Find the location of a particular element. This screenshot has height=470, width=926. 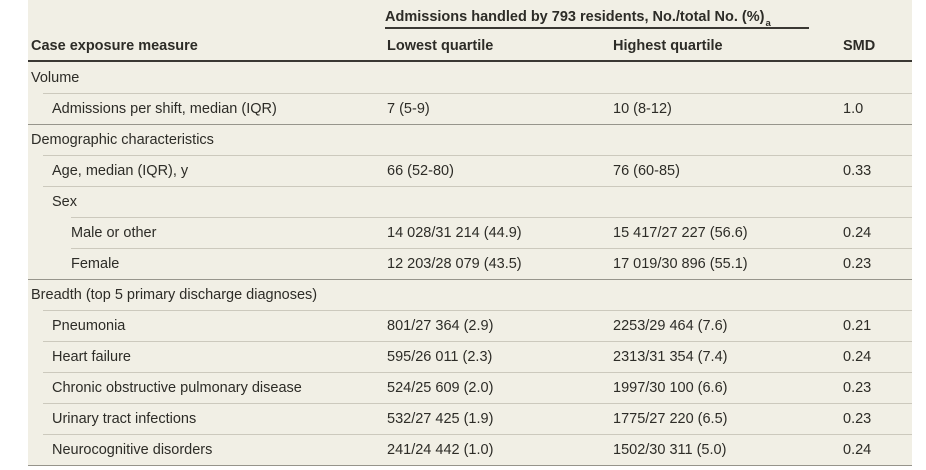

column-header-measure: Case exposure measure is located at coordinates (114, 46).